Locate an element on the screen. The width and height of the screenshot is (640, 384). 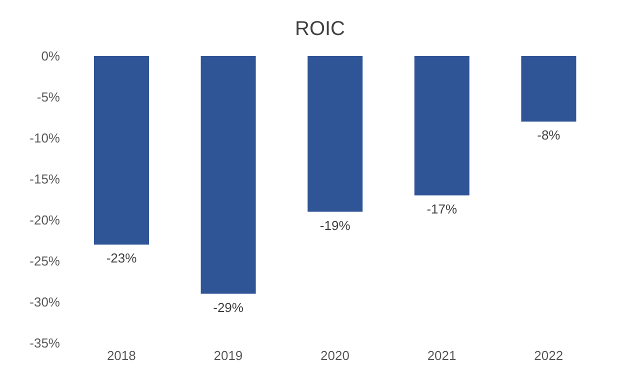
y-tick-label: -35% is located at coordinates (45, 343).